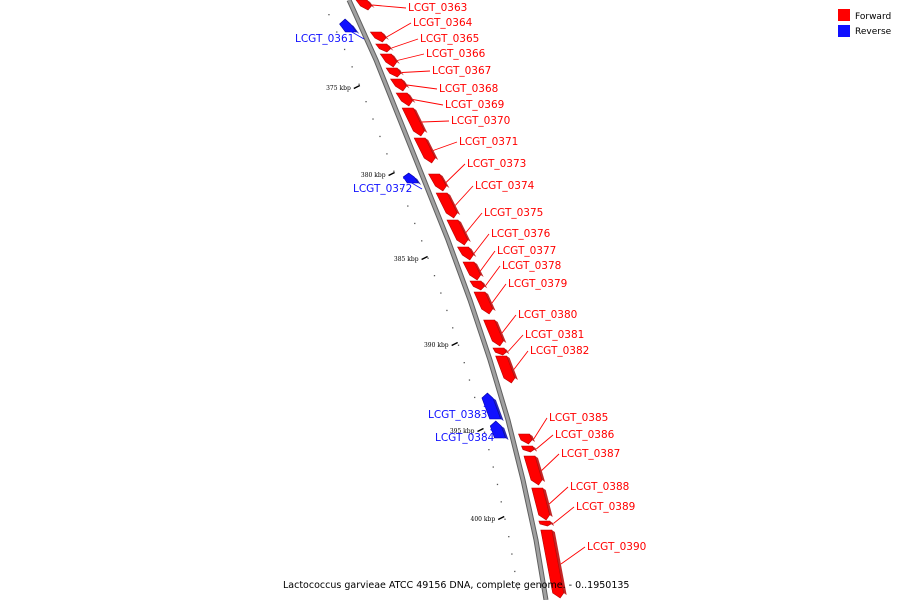 The width and height of the screenshot is (900, 600). What do you see at coordinates (378, 175) in the screenshot?
I see `tick-380-kbp: 380 kbp` at bounding box center [378, 175].